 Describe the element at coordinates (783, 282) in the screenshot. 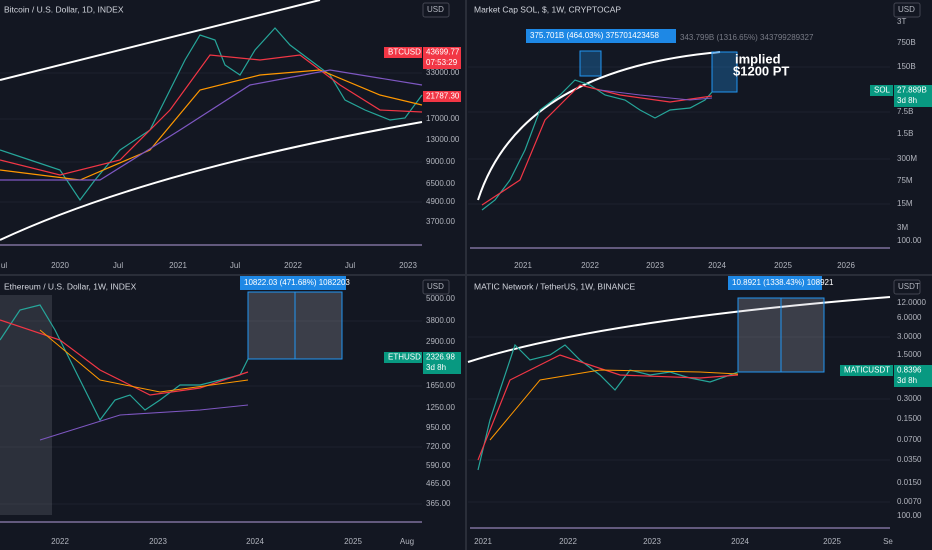

I see `annotation: 10.8921 (1338.43%) 108921` at that location.